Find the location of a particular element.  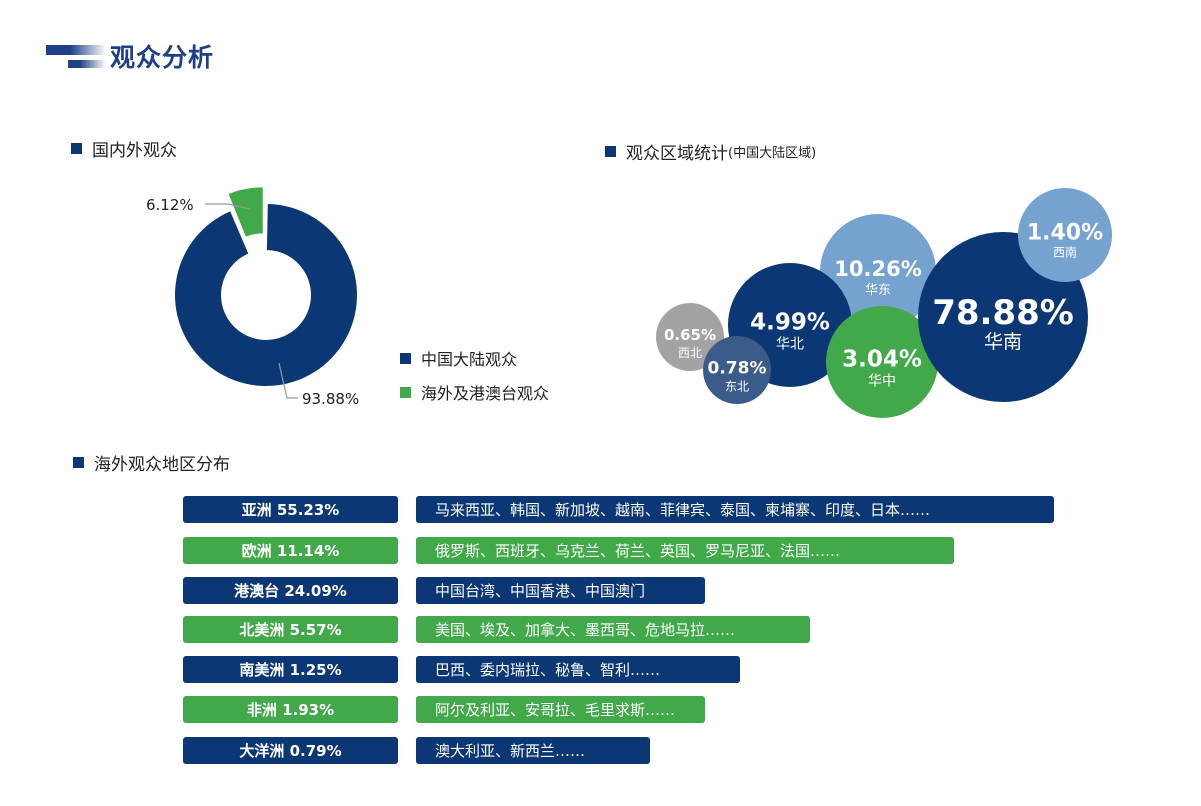

bubble-value: 1.40% is located at coordinates (1065, 232).